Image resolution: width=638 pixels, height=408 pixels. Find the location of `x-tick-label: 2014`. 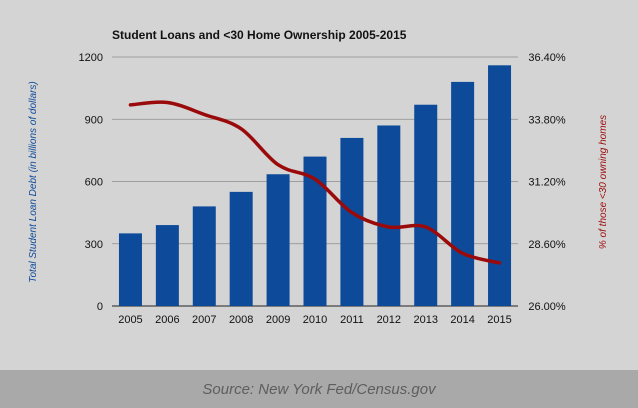

x-tick-label: 2014 is located at coordinates (462, 320).